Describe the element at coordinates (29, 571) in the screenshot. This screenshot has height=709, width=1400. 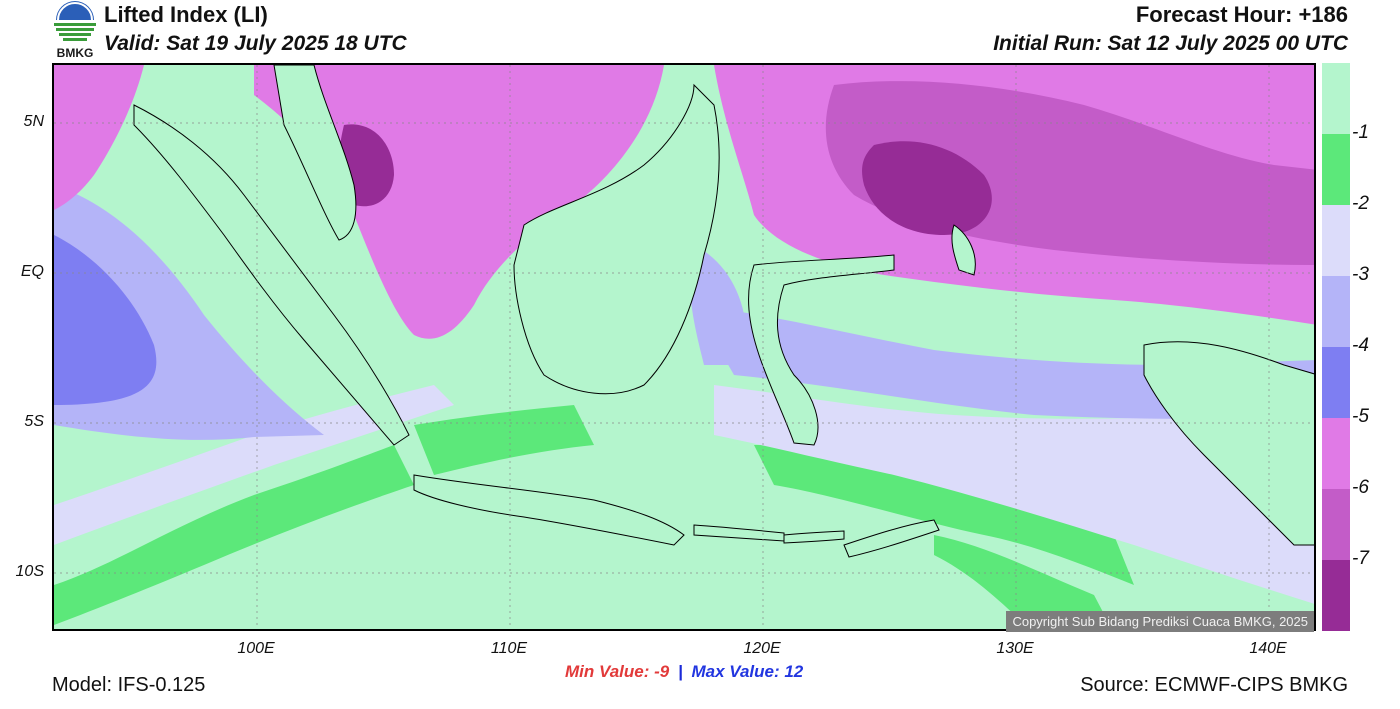
I see `lat-label-10s: 10S` at that location.